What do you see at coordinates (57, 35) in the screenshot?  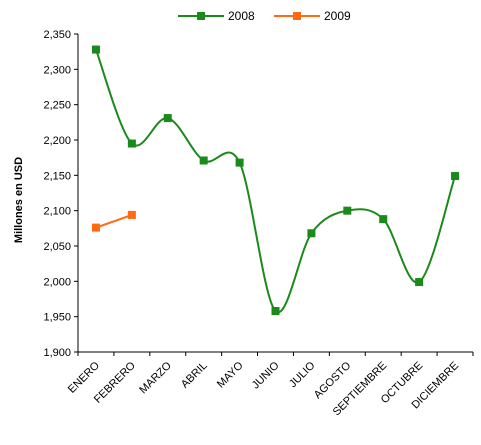 I see `y-tick-label: 2,350` at bounding box center [57, 35].